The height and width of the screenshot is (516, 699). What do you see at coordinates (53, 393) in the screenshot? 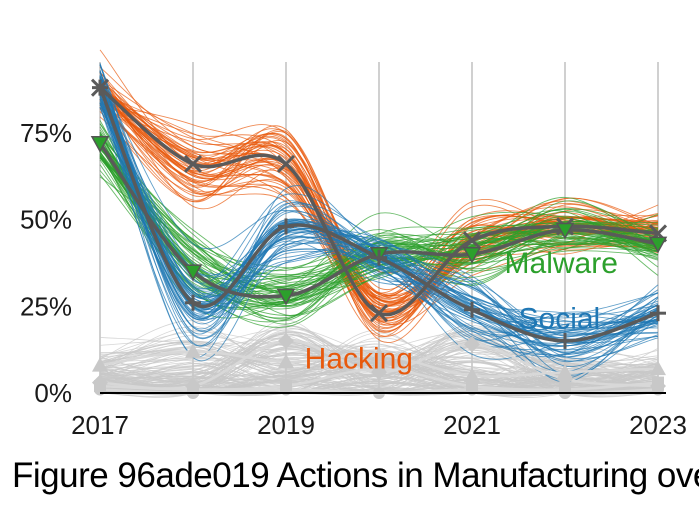
I see `y-tick-label-0: 0%` at bounding box center [53, 393].